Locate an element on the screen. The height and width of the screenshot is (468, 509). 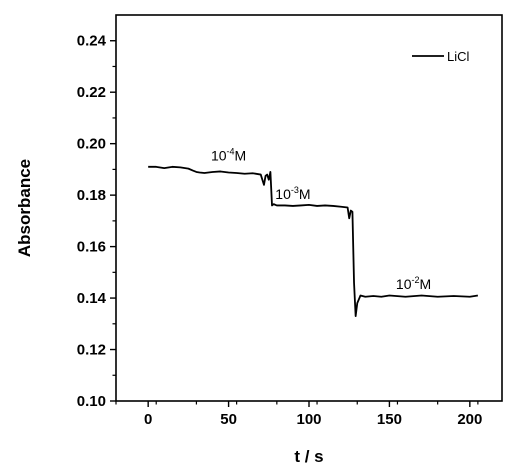
x-tick-label: 100 is located at coordinates (308, 419).